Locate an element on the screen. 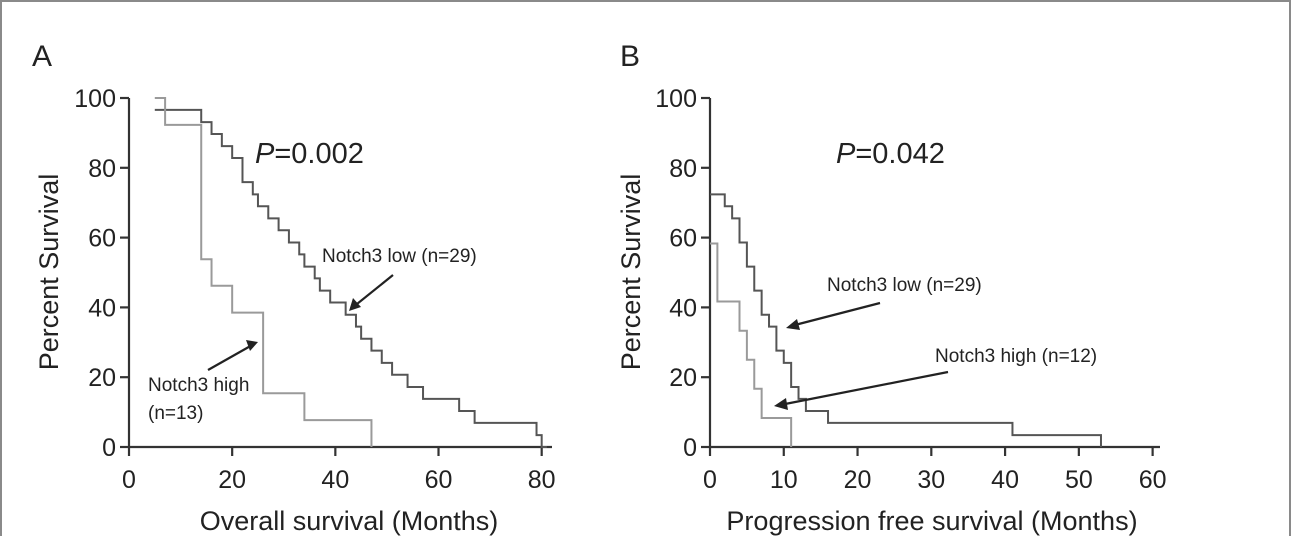  panel-b-annotation-high: Notch3 high (n=12) is located at coordinates (1016, 356).